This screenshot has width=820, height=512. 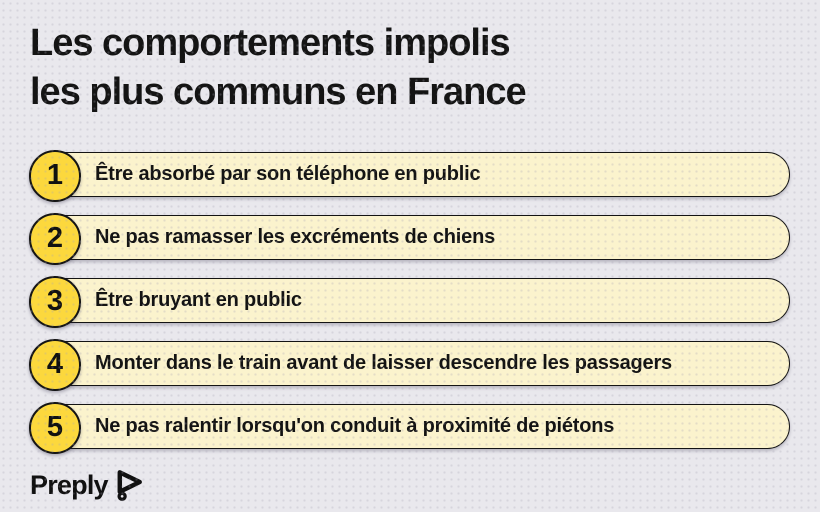 What do you see at coordinates (410, 485) in the screenshot?
I see `brand-logo: Preply` at bounding box center [410, 485].